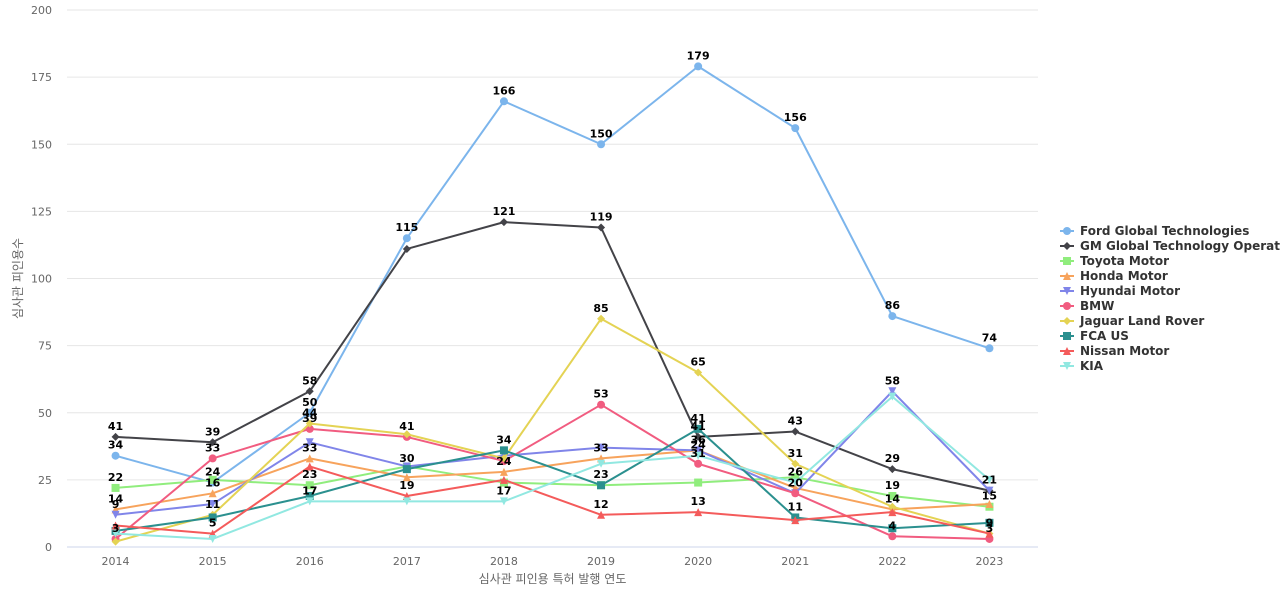 Image resolution: width=1280 pixels, height=600 pixels. What do you see at coordinates (41, 77) in the screenshot?
I see `y-tick-label: 175` at bounding box center [41, 77].